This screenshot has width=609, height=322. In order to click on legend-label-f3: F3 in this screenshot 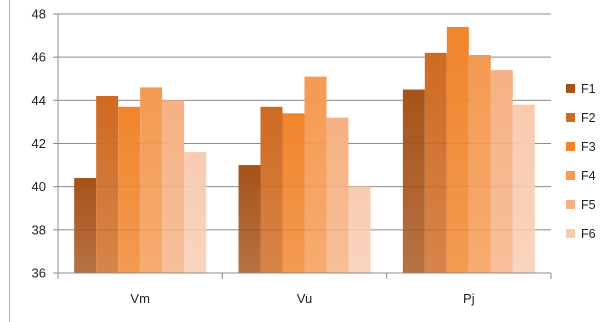, I will do `click(588, 147)`.